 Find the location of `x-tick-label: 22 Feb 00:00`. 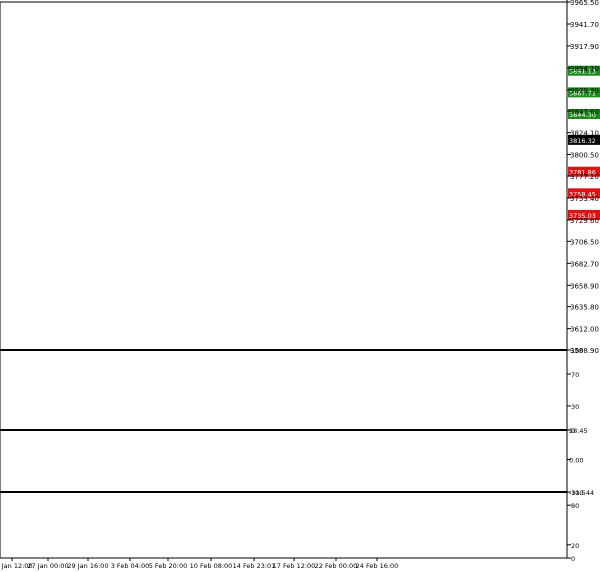

x-tick-label: 22 Feb 00:00 is located at coordinates (336, 566).